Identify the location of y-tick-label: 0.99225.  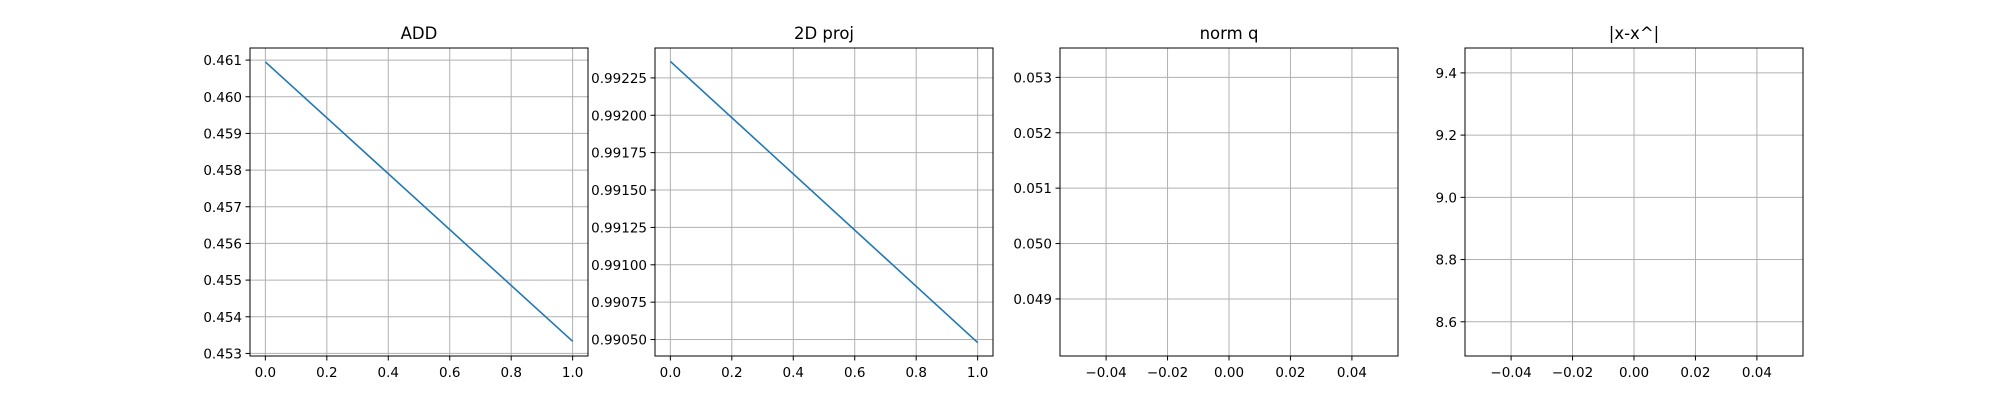
(619, 79).